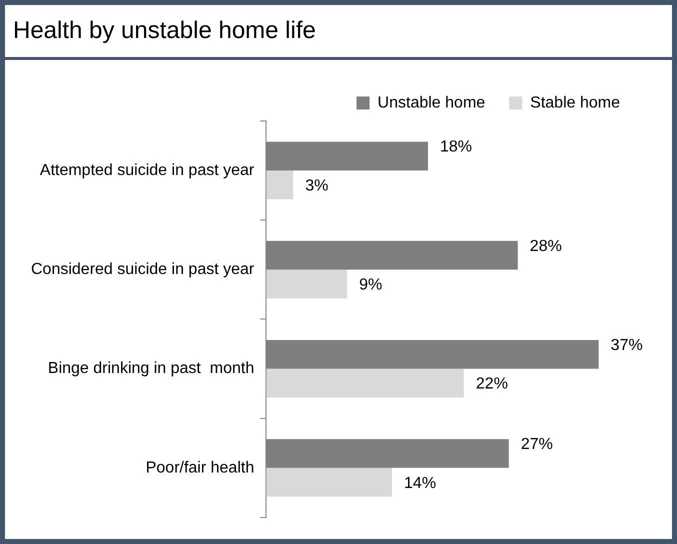 The image size is (677, 544). I want to click on y-tick-label: Attempted suicide in past year, so click(147, 170).